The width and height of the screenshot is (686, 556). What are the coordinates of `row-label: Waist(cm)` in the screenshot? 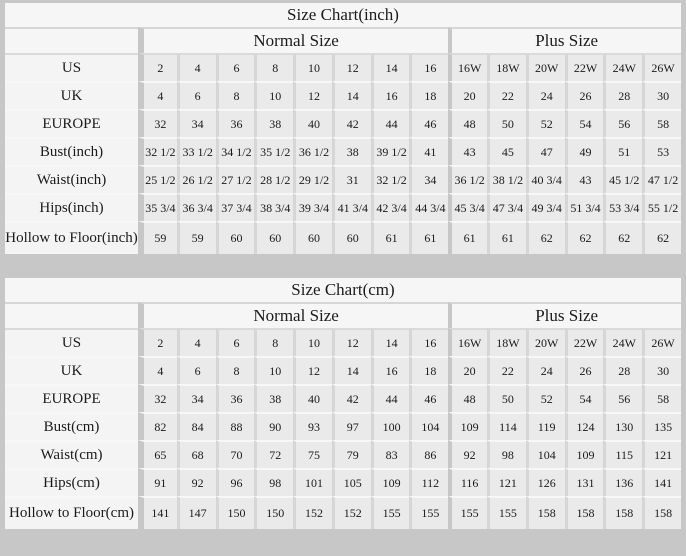 It's located at (71, 454).